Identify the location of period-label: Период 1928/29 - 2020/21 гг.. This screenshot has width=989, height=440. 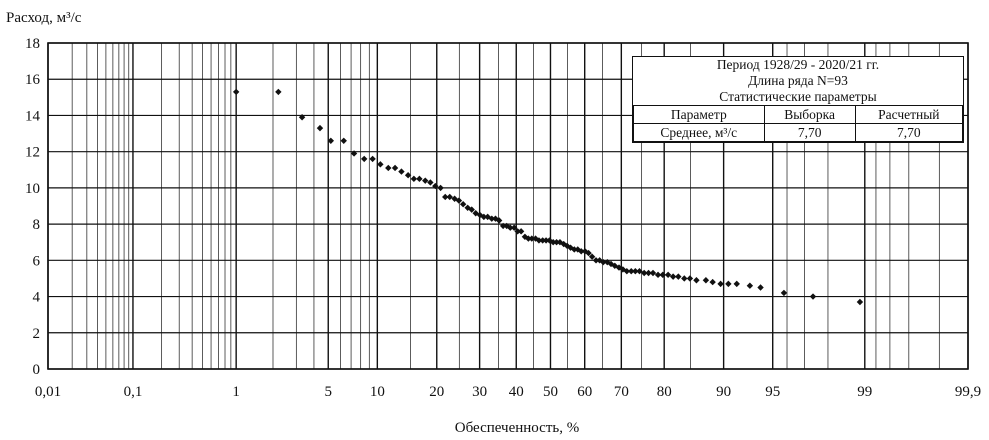
(798, 64).